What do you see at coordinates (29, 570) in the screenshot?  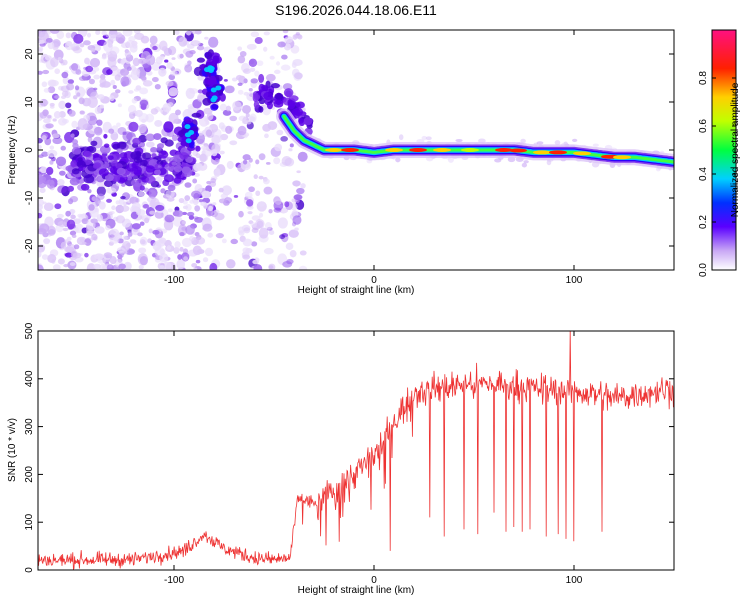 I see `snr-ytick-label: 0` at bounding box center [29, 570].